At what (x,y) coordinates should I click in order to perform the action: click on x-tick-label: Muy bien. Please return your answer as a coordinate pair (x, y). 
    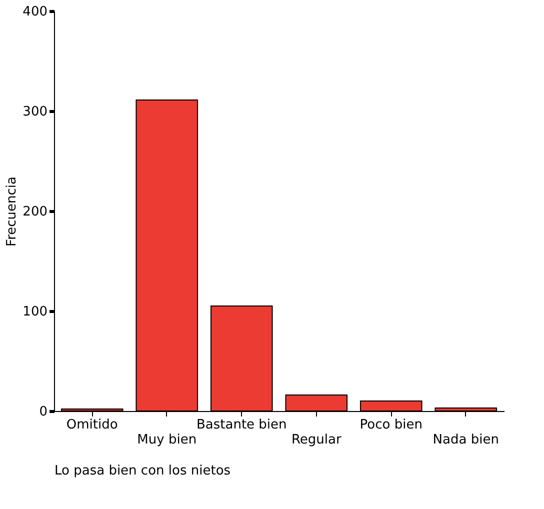
    Looking at the image, I should click on (167, 440).